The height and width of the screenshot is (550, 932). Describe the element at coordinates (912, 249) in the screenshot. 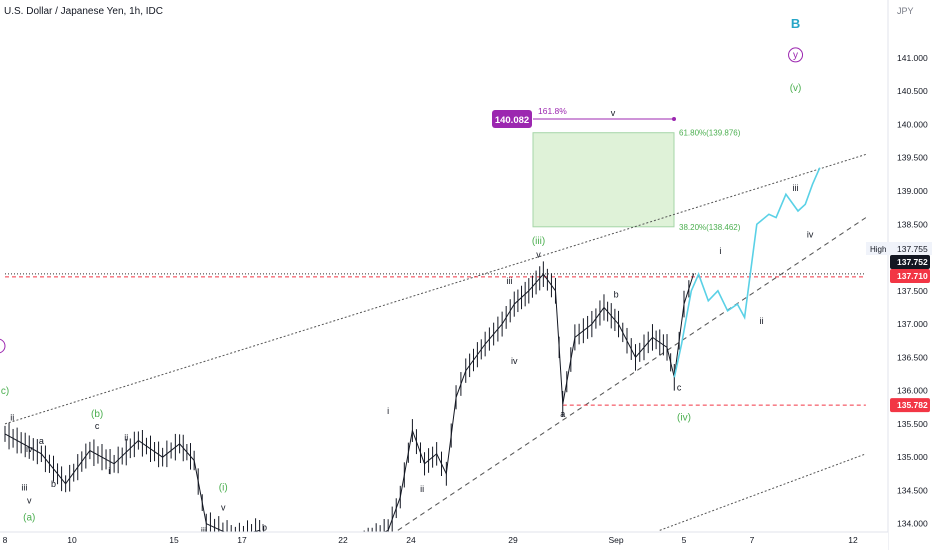

I see `high-price-label: 137.755` at that location.